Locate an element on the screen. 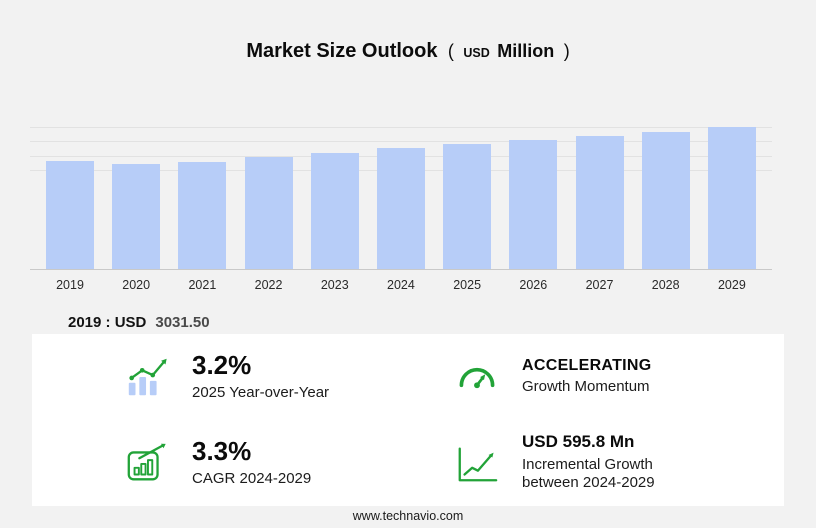 The height and width of the screenshot is (528, 816). title-currency: USD is located at coordinates (476, 53).